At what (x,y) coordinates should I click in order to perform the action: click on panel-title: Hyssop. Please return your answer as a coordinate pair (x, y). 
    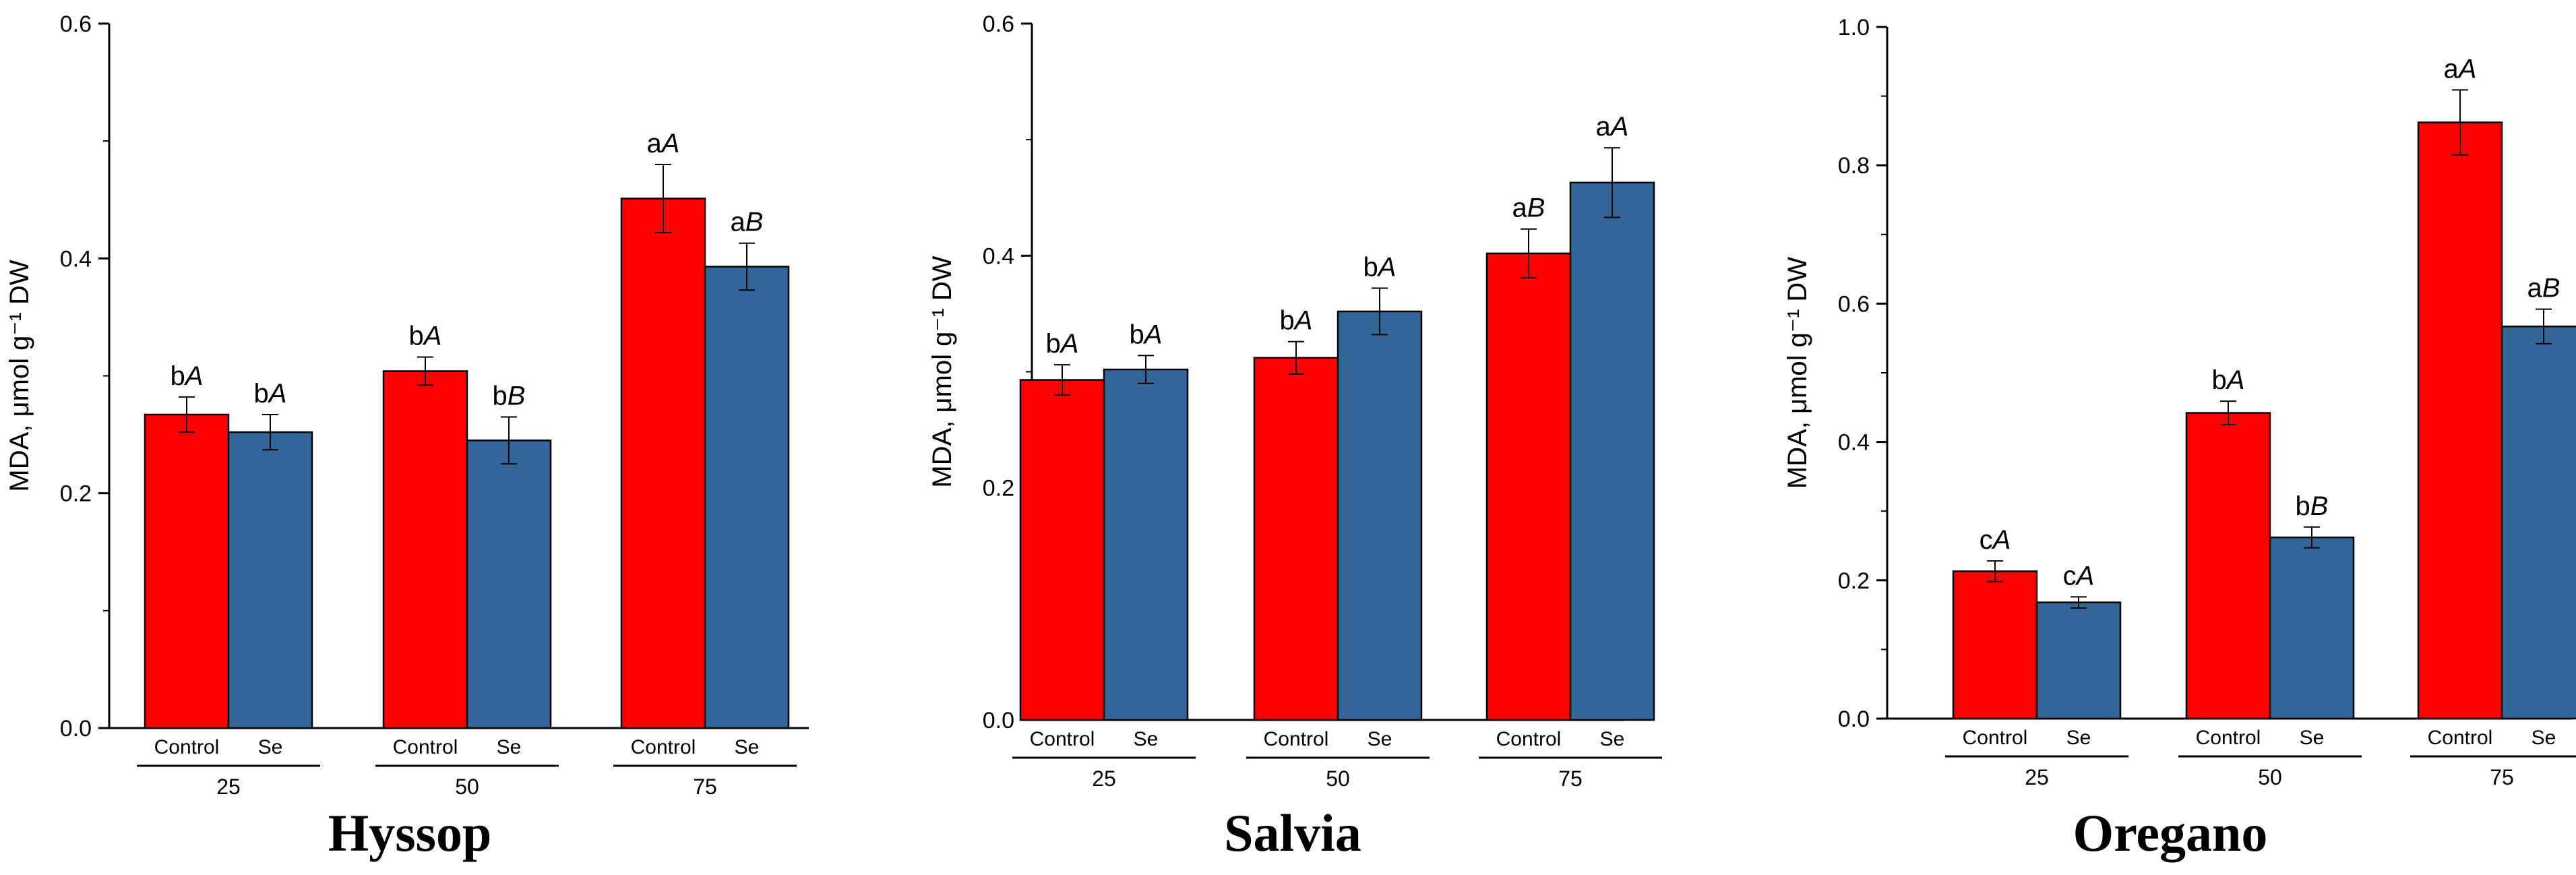
    Looking at the image, I should click on (410, 833).